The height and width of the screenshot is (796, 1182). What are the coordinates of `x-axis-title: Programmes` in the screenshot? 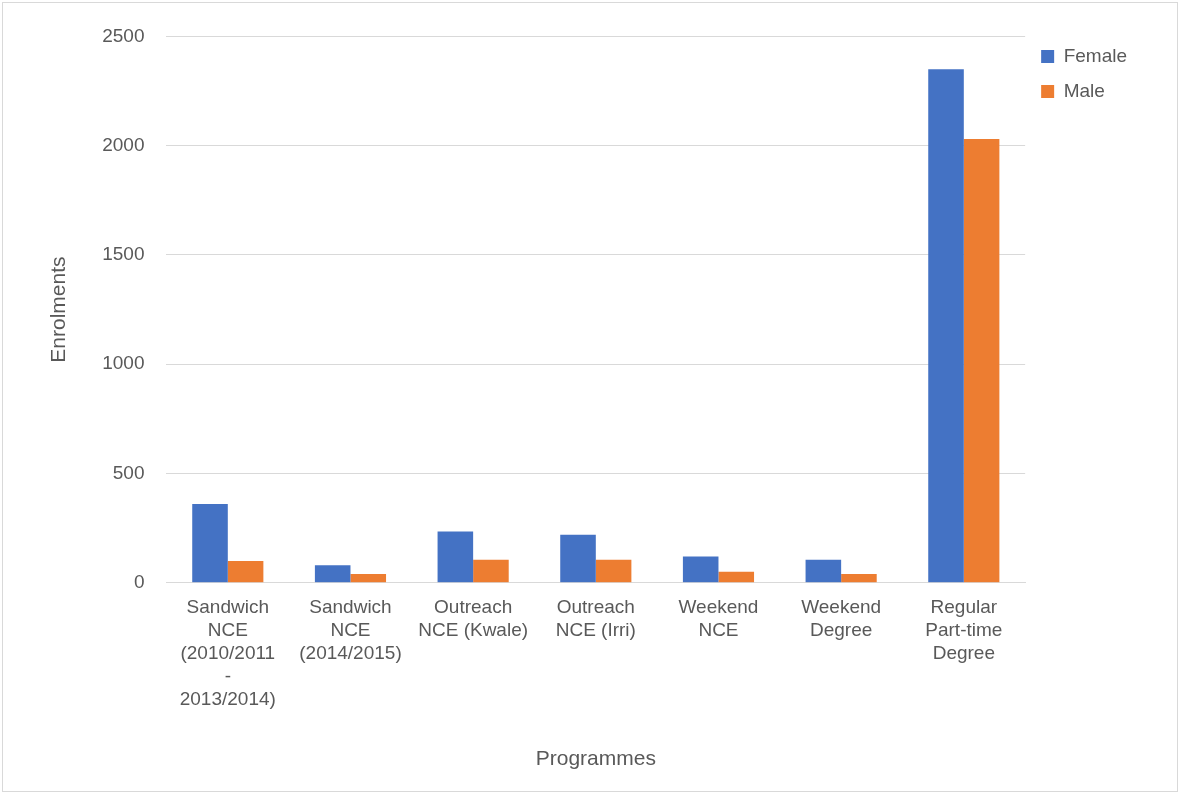 It's located at (595, 758).